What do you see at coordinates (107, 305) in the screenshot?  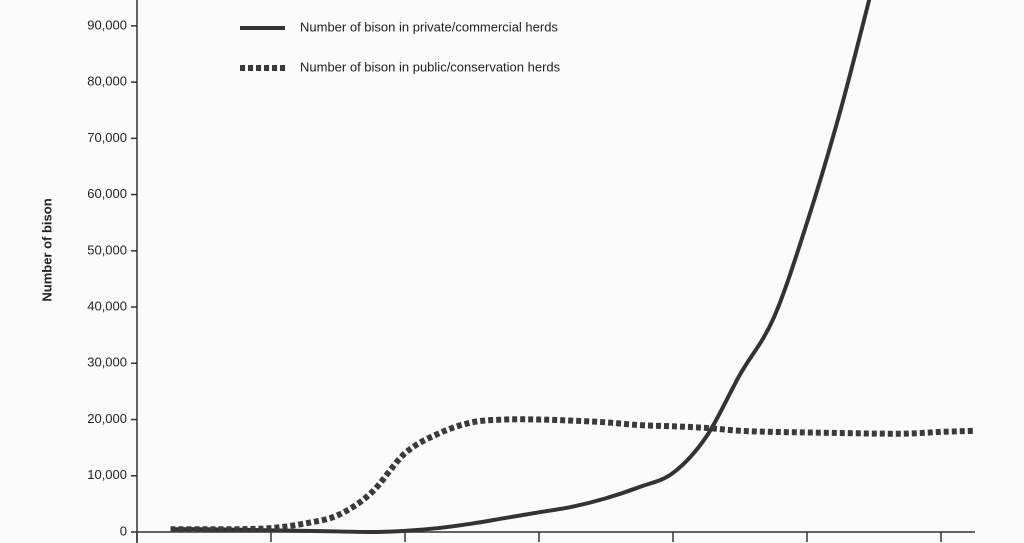 I see `y-tick-label: 40,000` at bounding box center [107, 305].